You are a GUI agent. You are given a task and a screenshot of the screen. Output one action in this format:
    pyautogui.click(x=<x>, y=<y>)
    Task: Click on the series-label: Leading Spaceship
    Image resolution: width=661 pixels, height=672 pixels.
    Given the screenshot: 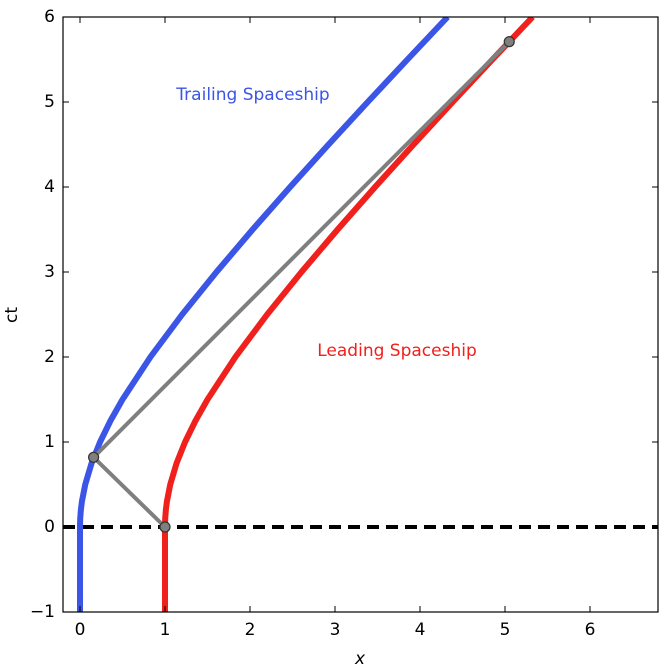 What is the action you would take?
    pyautogui.click(x=396, y=351)
    